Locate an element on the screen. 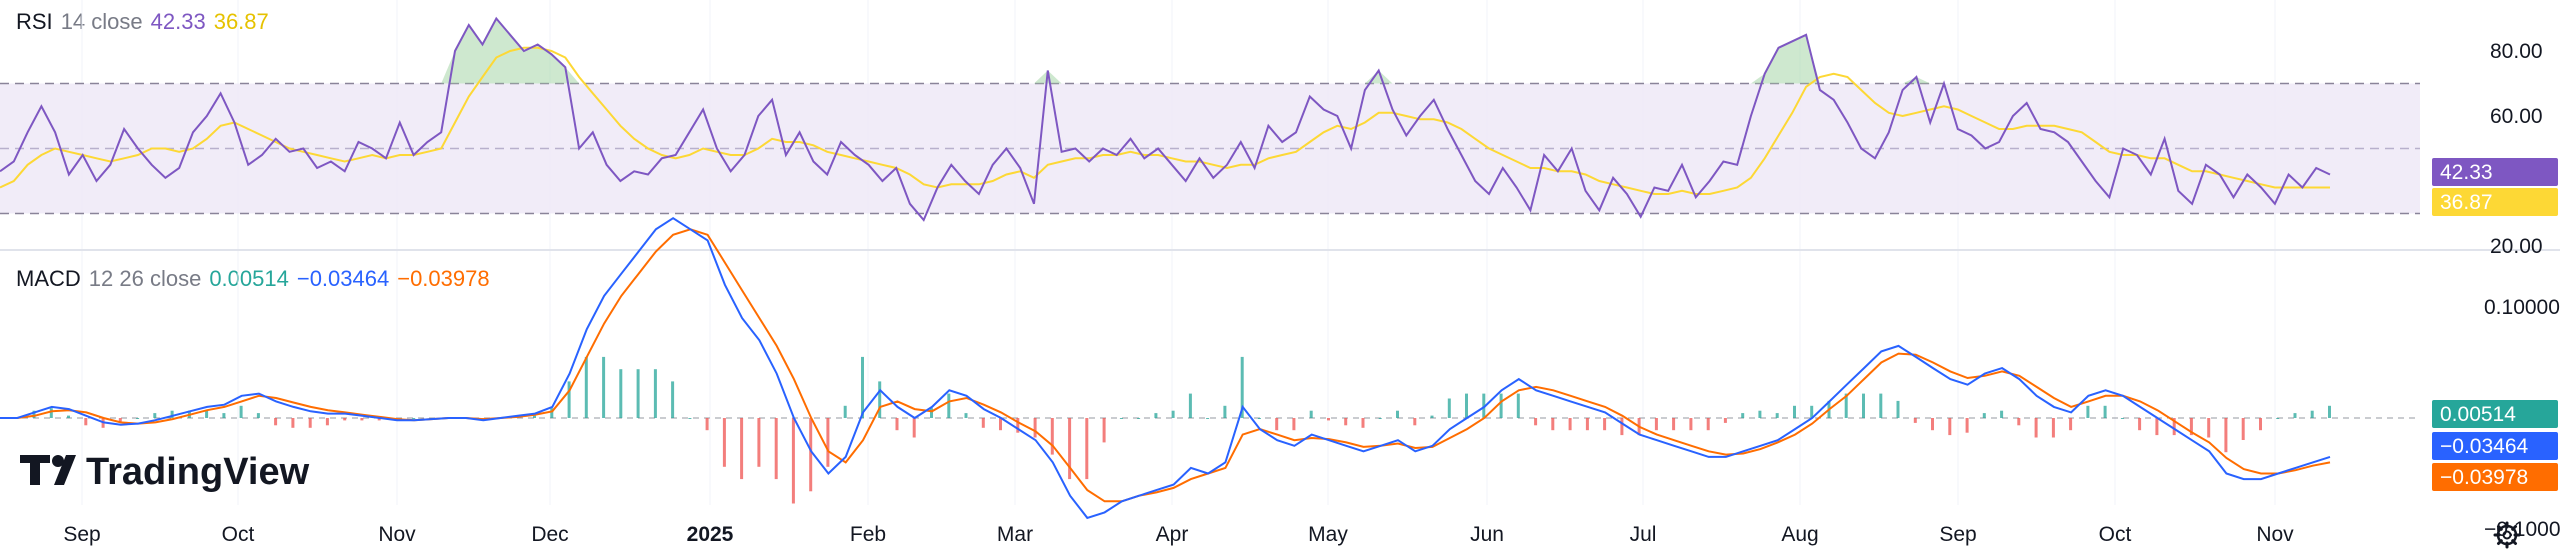 The image size is (2560, 551). macd-legend-name: MACD is located at coordinates (48, 278).